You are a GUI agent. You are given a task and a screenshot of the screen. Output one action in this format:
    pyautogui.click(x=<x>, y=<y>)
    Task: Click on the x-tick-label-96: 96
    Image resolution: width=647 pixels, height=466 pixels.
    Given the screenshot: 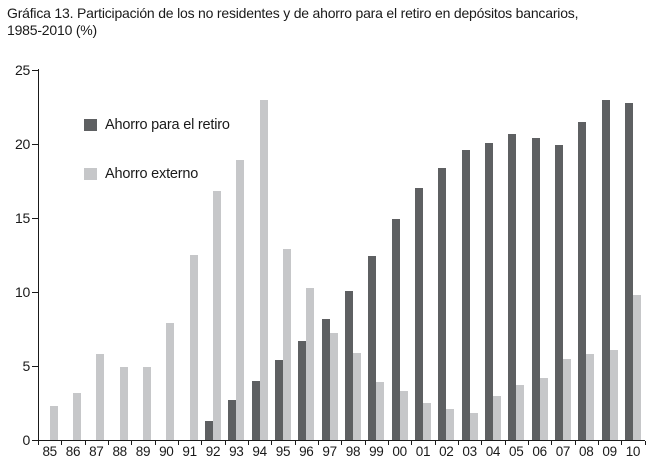 What is the action you would take?
    pyautogui.click(x=306, y=451)
    